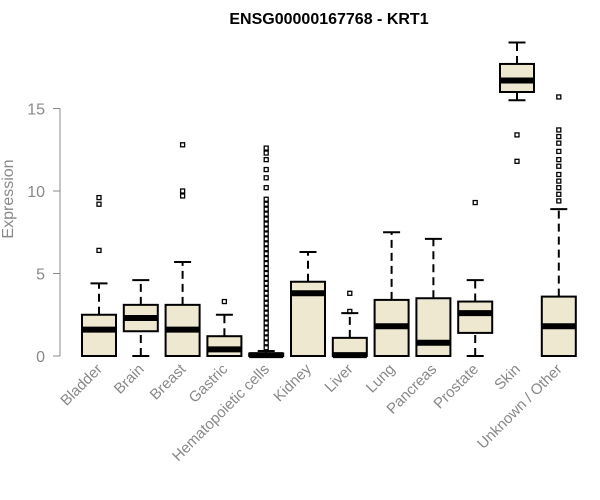 This screenshot has height=500, width=600. I want to click on x-category-label: Brain, so click(129, 379).